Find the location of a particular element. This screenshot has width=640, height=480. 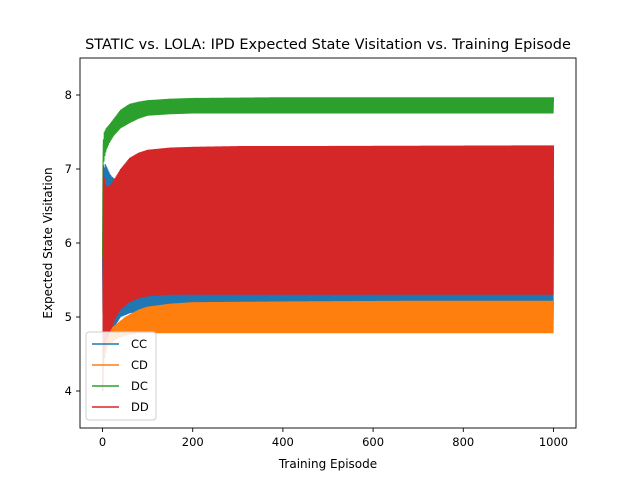

y-tick-label: 4 is located at coordinates (68, 391).